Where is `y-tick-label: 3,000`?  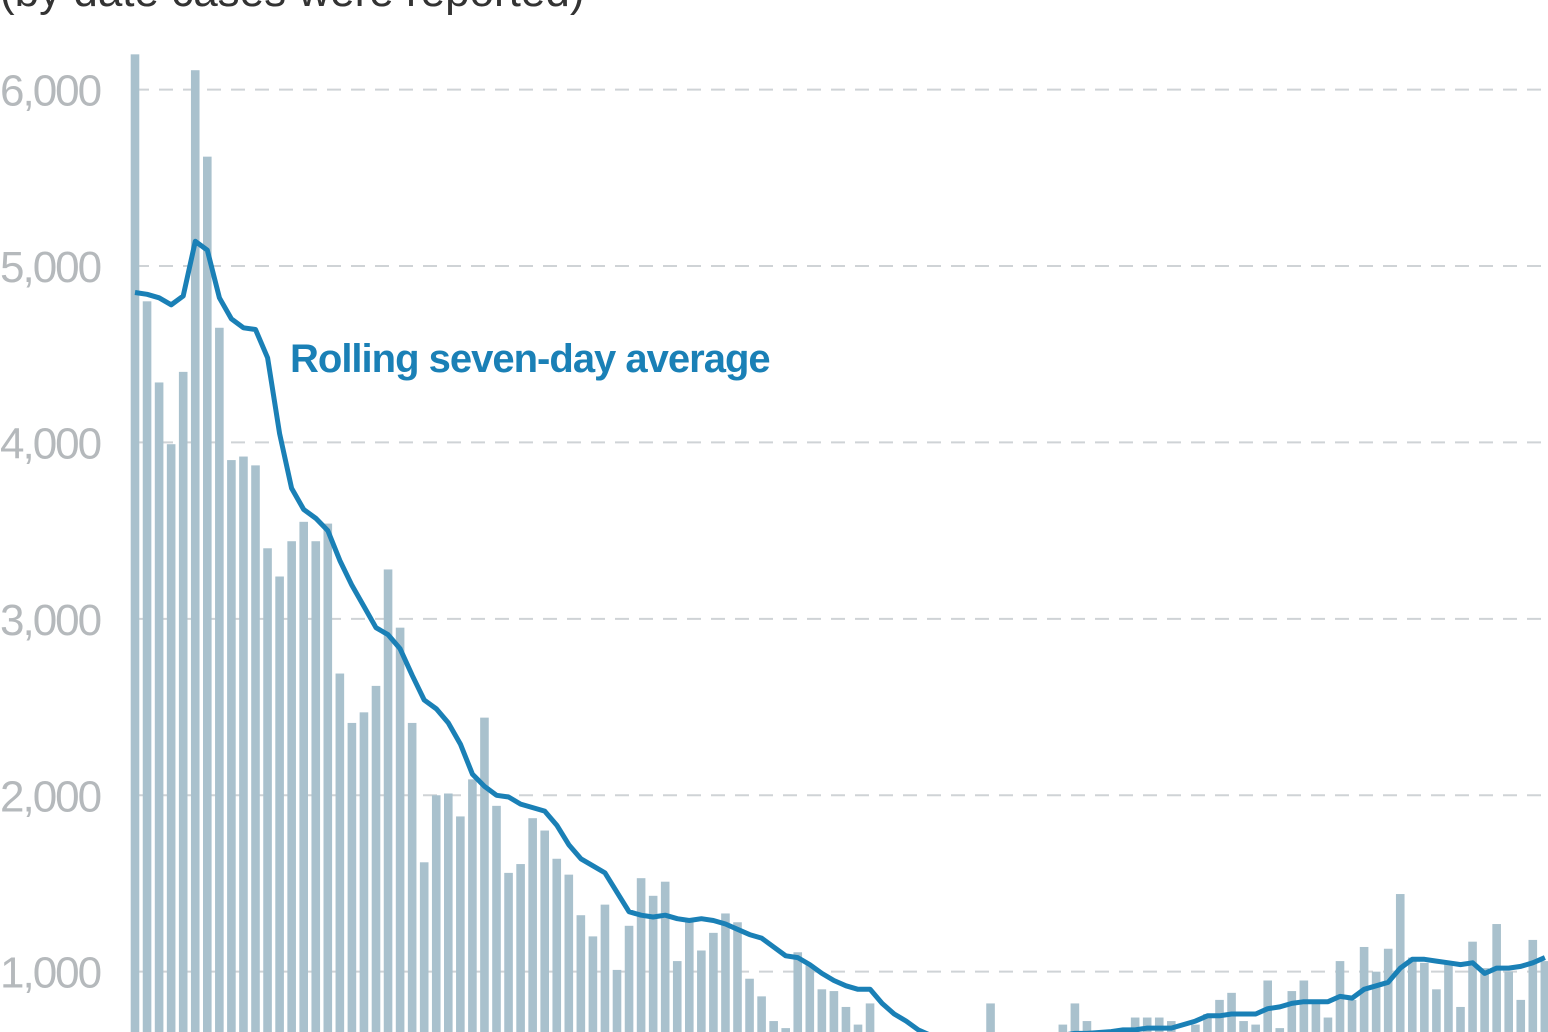 y-tick-label: 3,000 is located at coordinates (50, 620).